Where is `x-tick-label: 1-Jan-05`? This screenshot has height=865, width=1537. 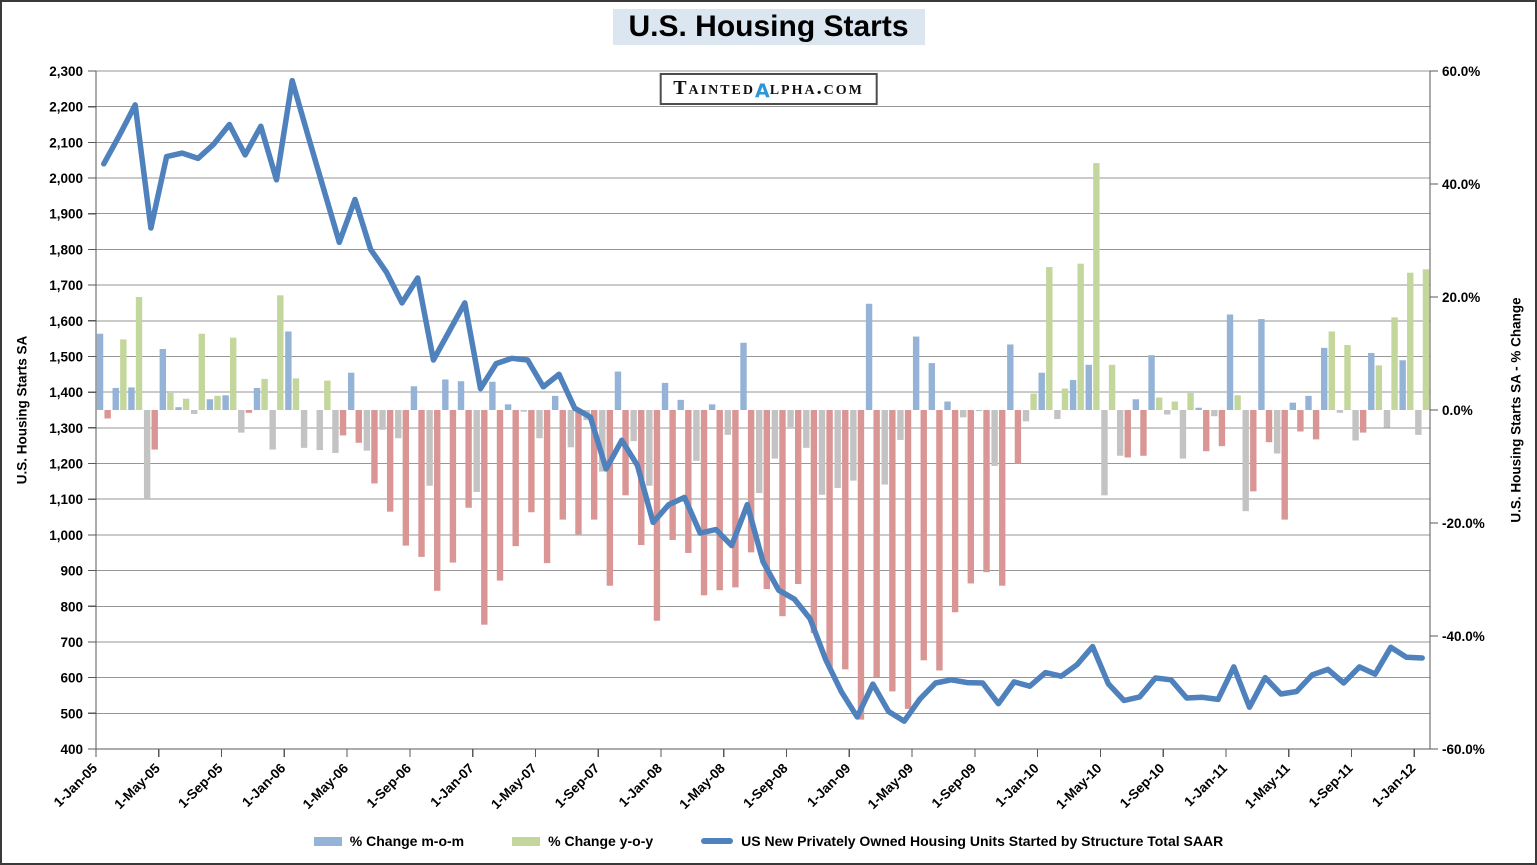
x-tick-label: 1-Jan-05 is located at coordinates (76, 785).